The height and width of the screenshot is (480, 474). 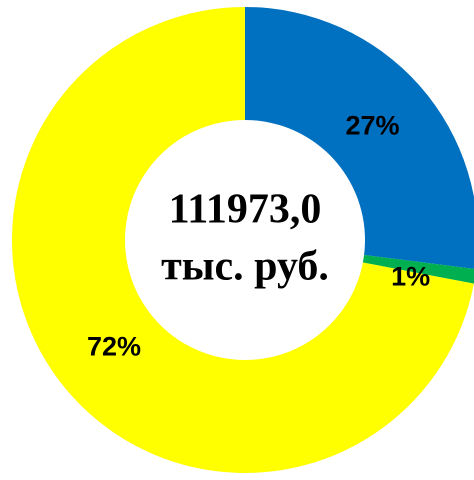 I want to click on donut-slice, so click(x=418, y=269).